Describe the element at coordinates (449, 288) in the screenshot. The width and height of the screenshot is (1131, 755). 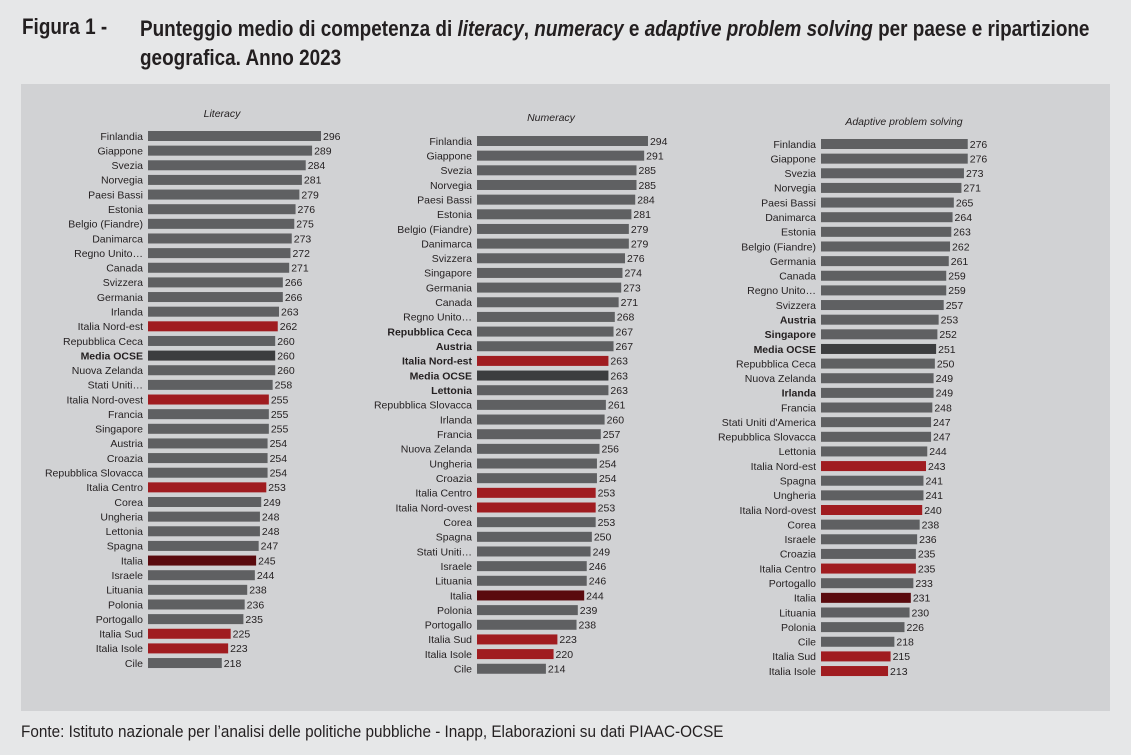
I see `category-label: Germania` at that location.